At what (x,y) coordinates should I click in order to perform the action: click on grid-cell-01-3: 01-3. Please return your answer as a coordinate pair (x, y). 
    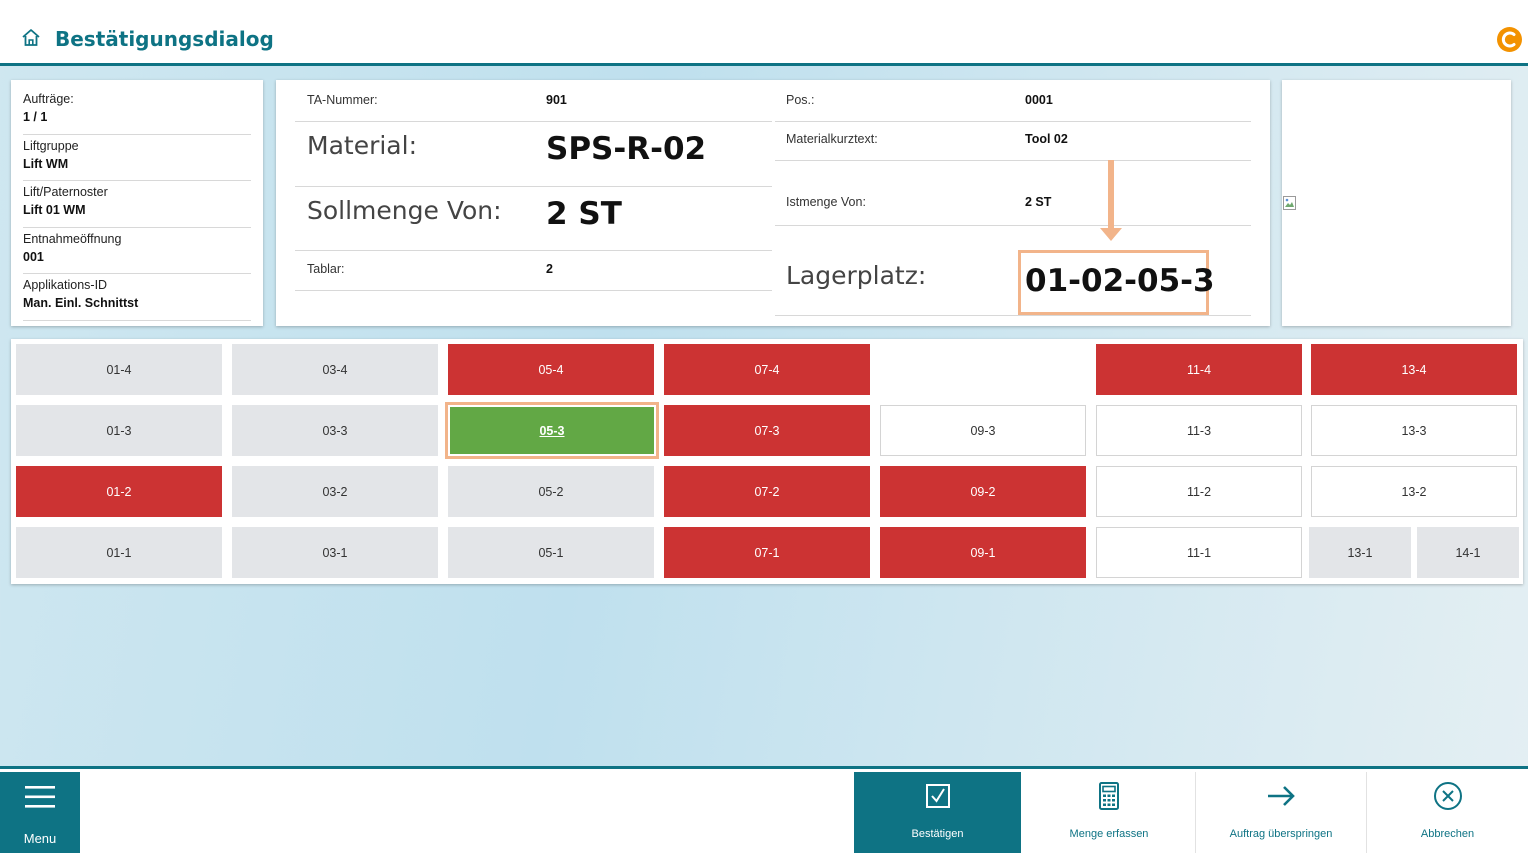
    Looking at the image, I should click on (119, 430).